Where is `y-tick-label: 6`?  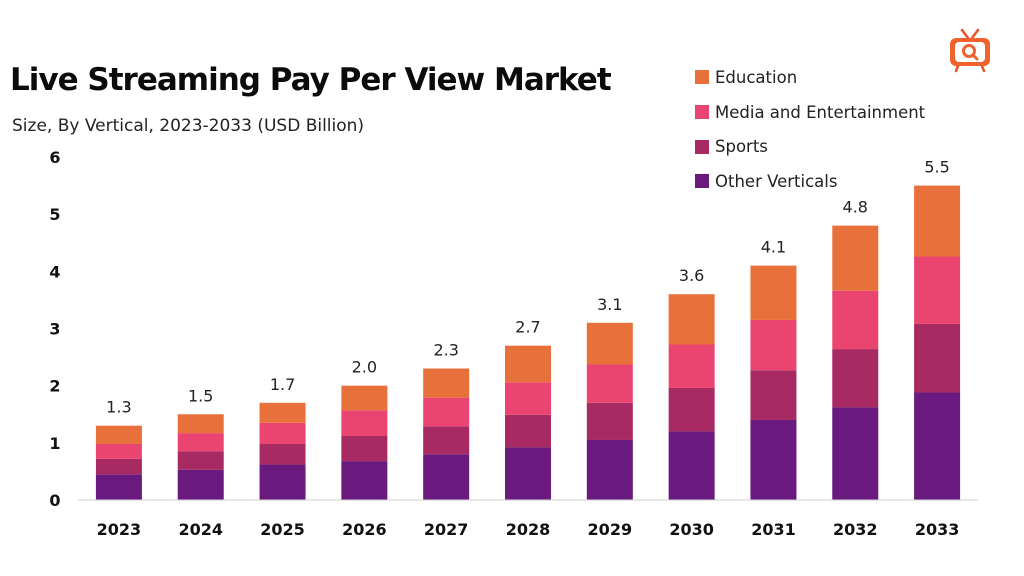
y-tick-label: 6 is located at coordinates (54, 157).